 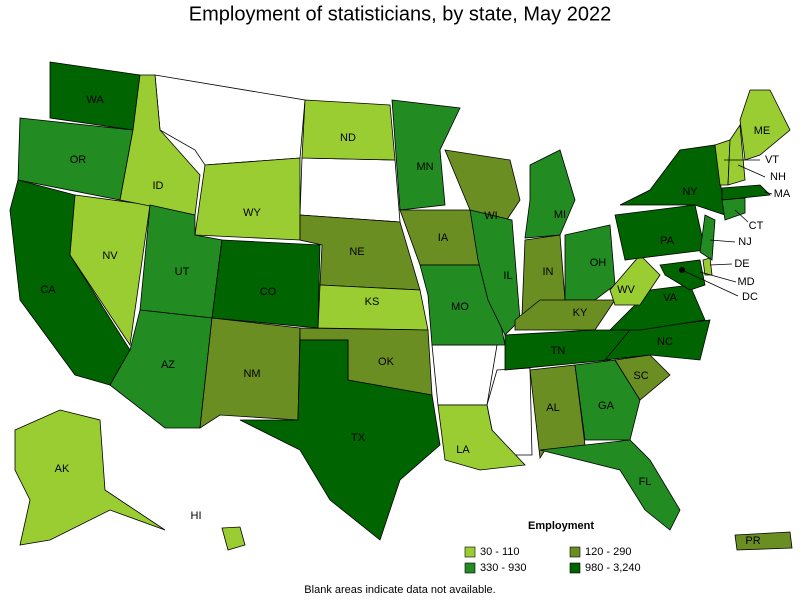 What do you see at coordinates (606, 406) in the screenshot?
I see `state-label: GA` at bounding box center [606, 406].